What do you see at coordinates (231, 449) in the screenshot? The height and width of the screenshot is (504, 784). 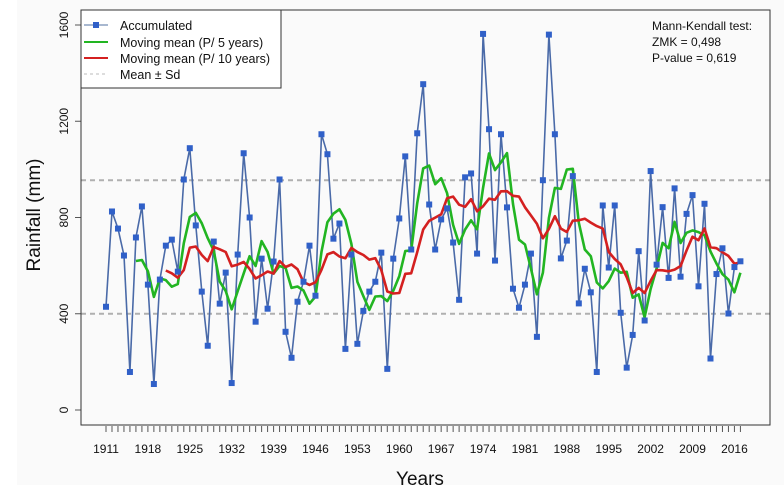 I see `x-tick-label: 1932` at bounding box center [231, 449].